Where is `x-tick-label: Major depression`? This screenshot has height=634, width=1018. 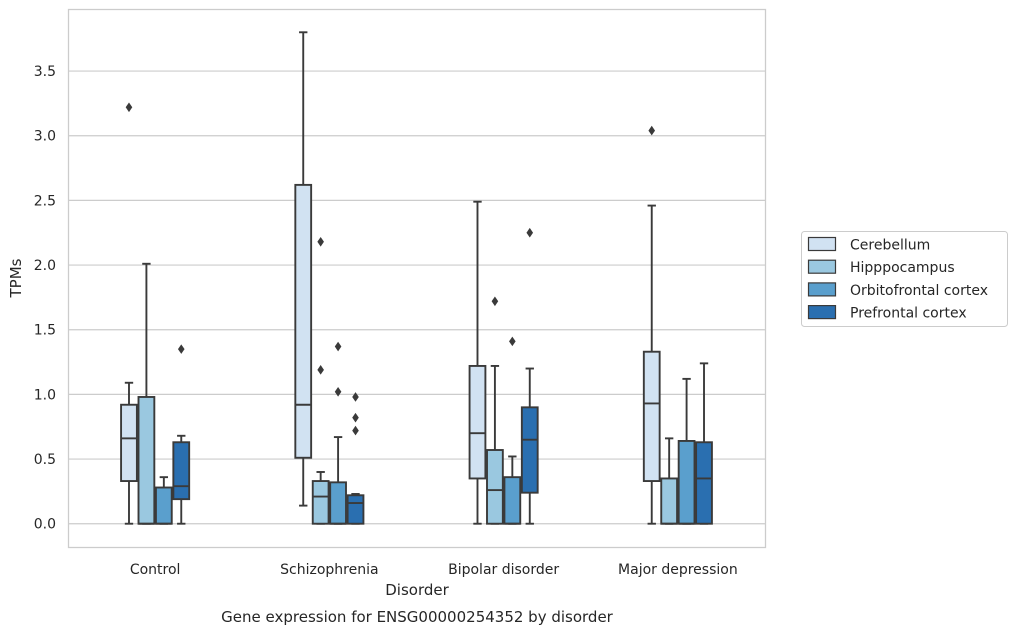 x-tick-label: Major depression is located at coordinates (678, 570).